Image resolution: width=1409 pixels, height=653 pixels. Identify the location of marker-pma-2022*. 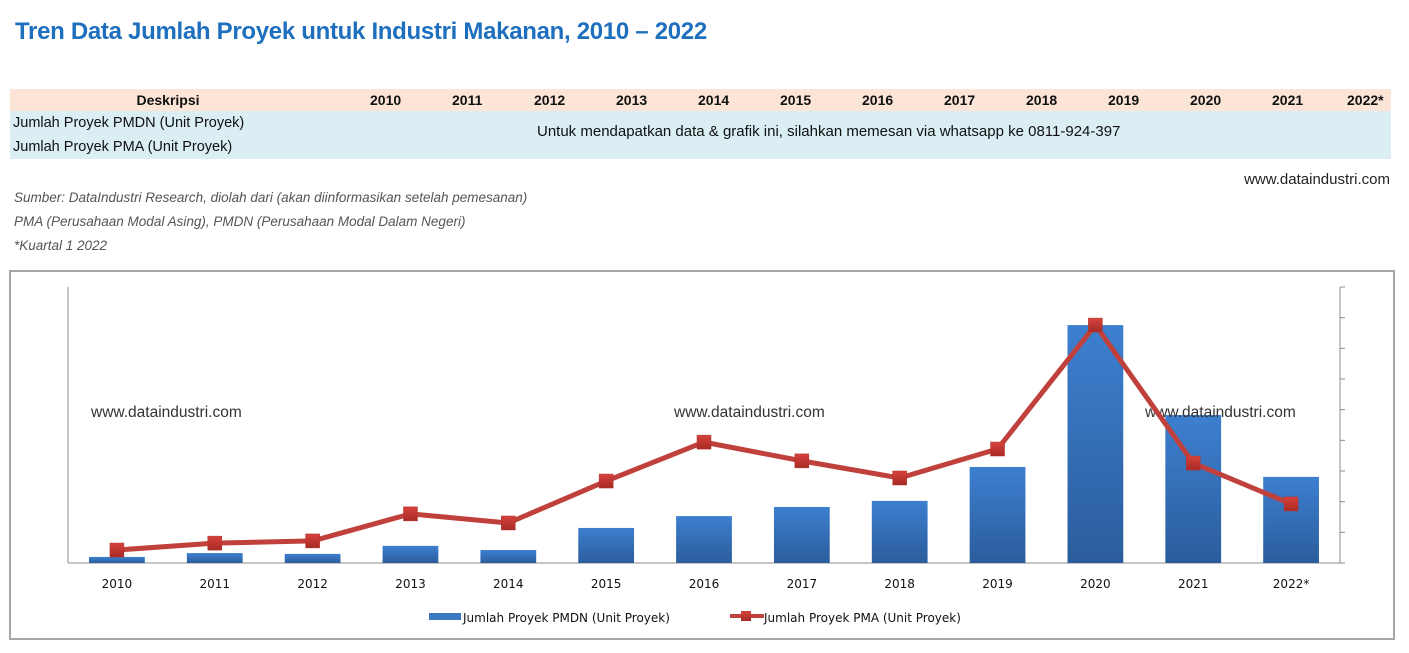
(1291, 504).